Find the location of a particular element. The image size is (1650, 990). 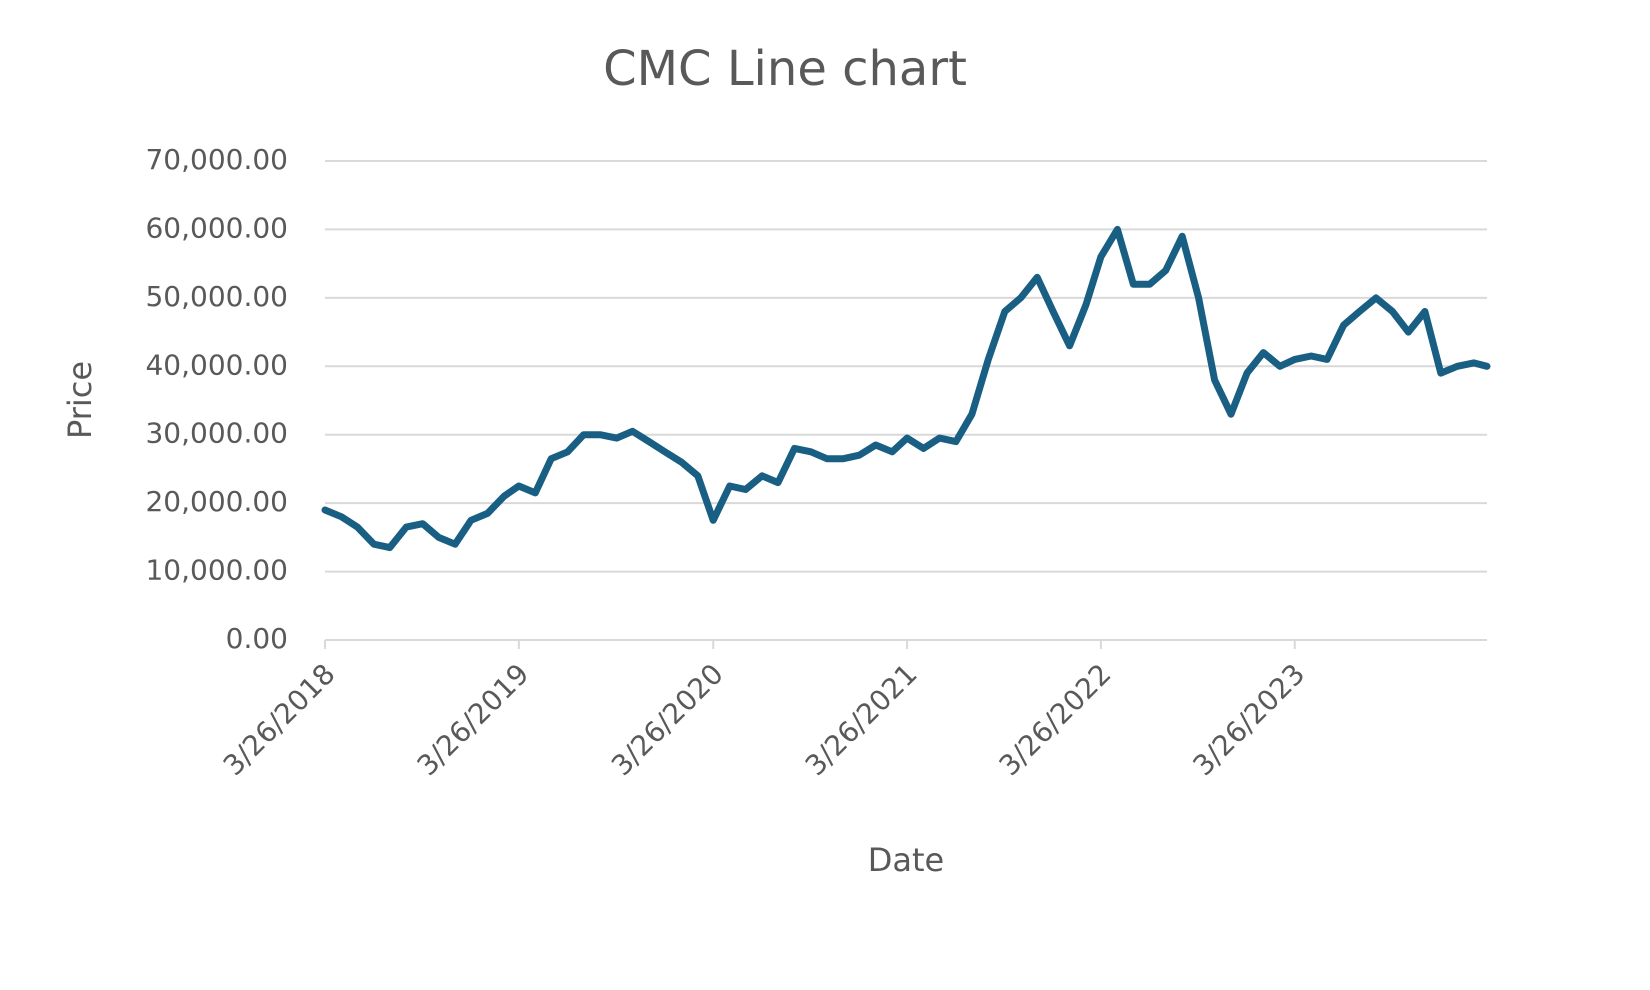

y-tick-label: 0.00 is located at coordinates (257, 638).